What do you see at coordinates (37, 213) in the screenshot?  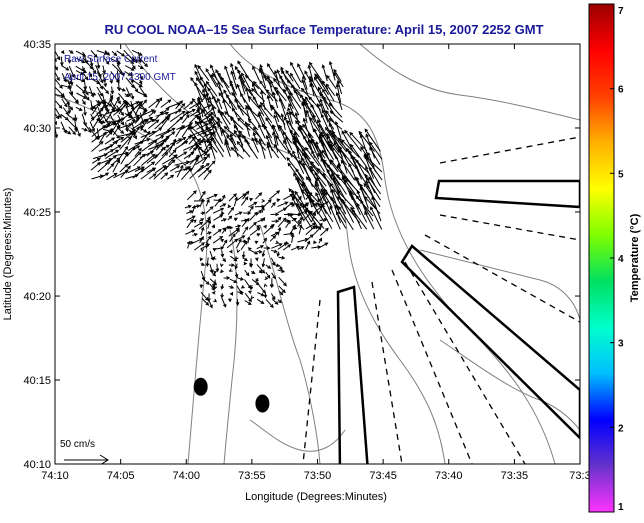 I see `y-tick-label: 40:25` at bounding box center [37, 213].